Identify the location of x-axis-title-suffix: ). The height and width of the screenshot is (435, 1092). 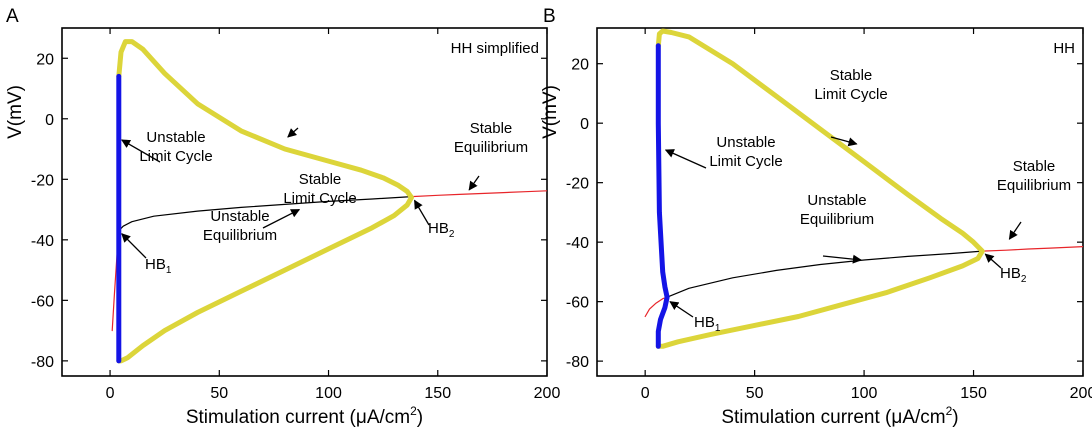
(420, 417).